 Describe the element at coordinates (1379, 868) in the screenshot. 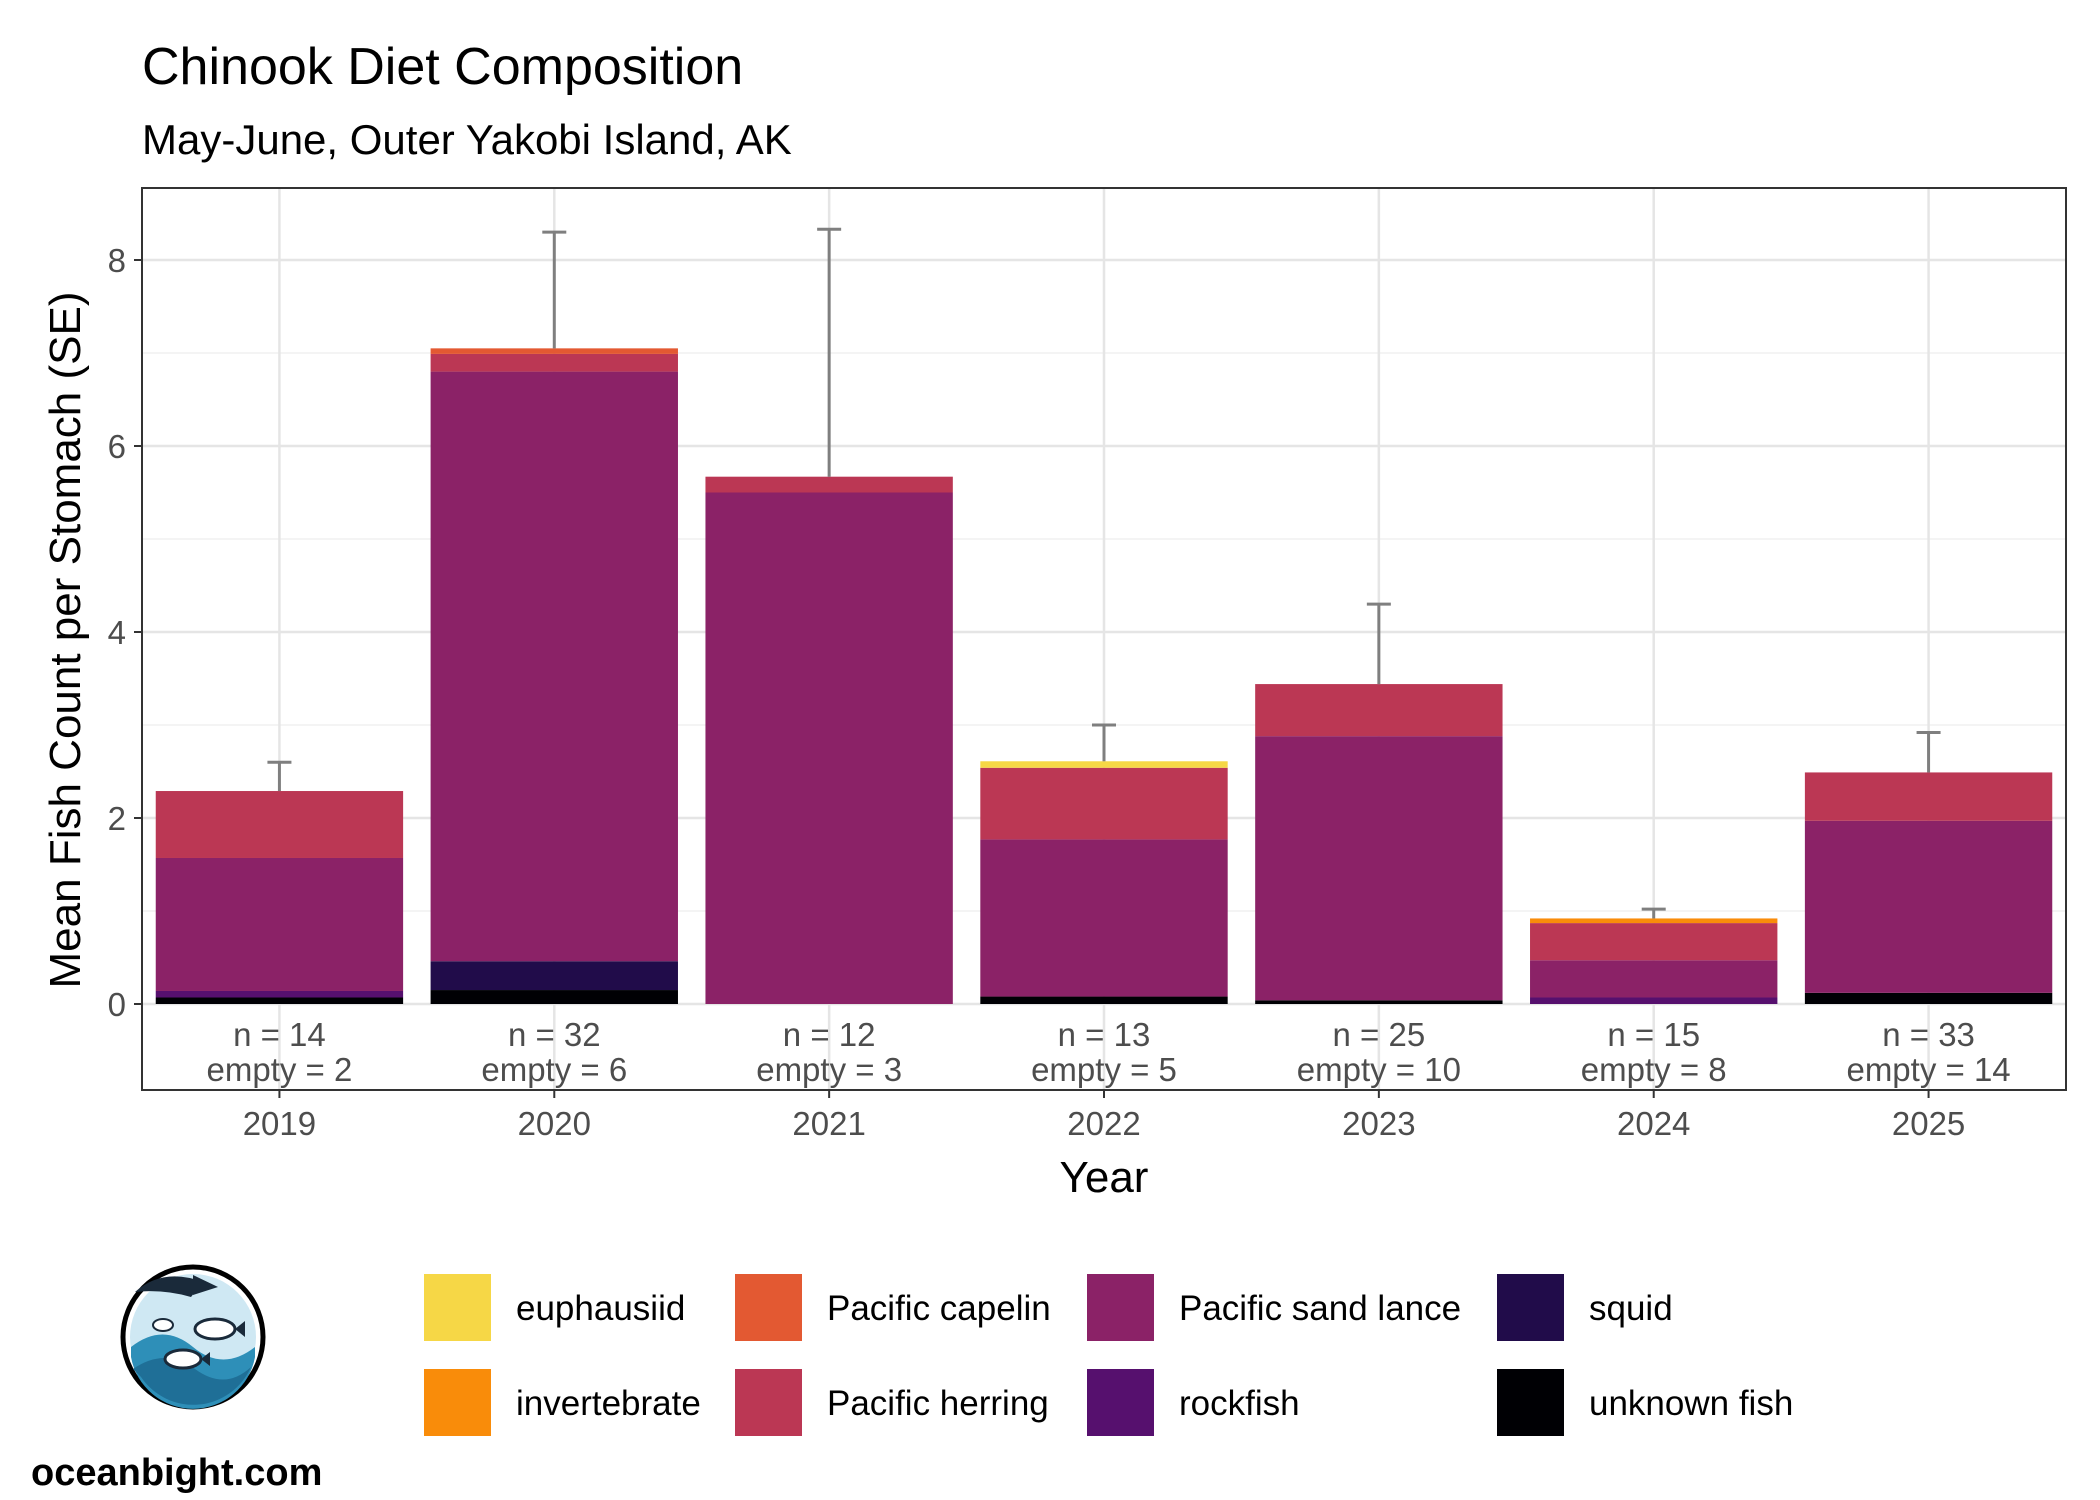

I see `bar-2023-pacific-sand-lance` at that location.